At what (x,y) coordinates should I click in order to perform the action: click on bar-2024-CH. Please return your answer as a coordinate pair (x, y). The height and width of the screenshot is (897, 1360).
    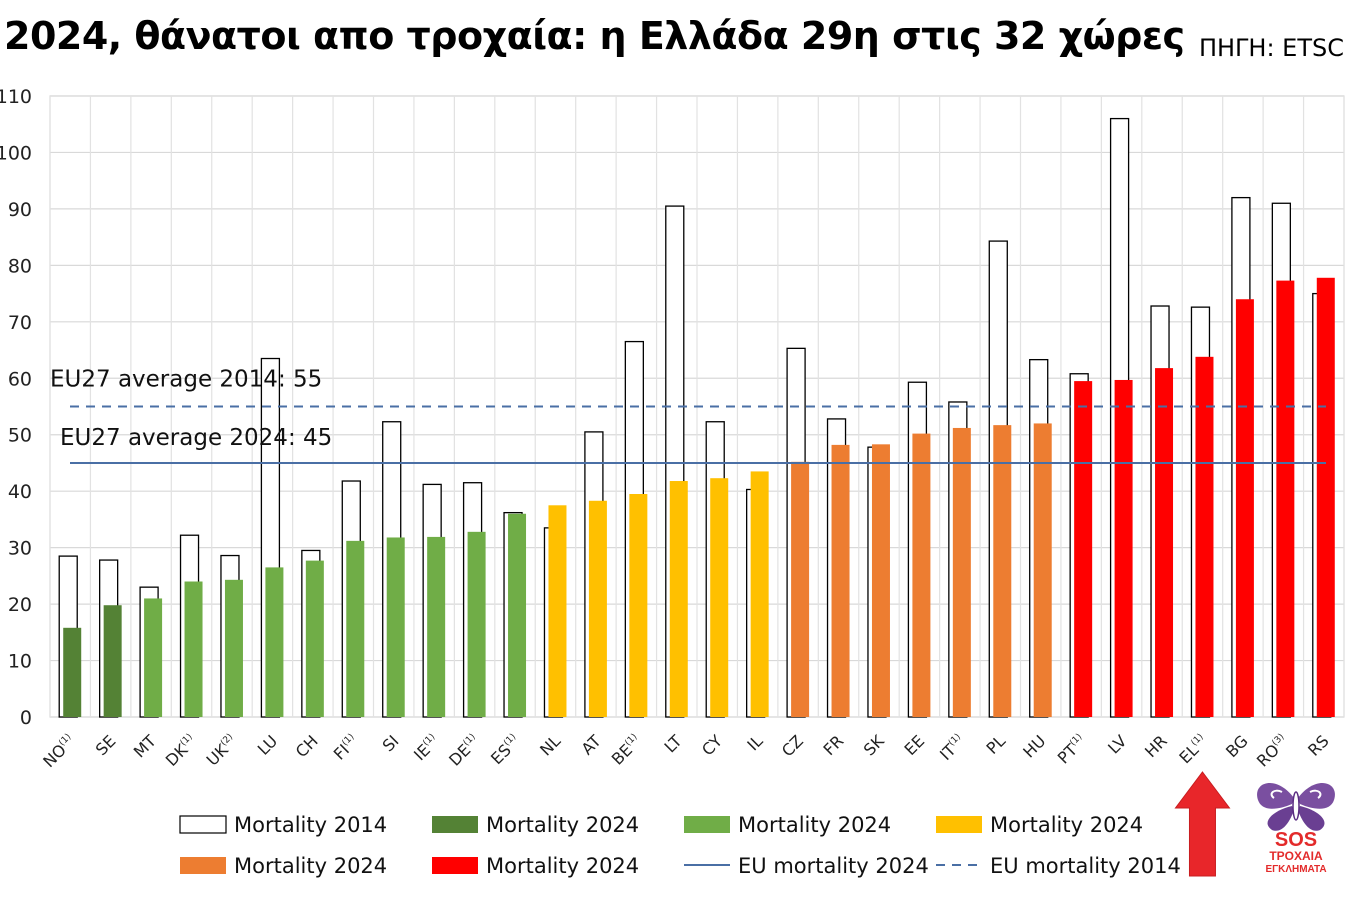
    Looking at the image, I should click on (314, 638).